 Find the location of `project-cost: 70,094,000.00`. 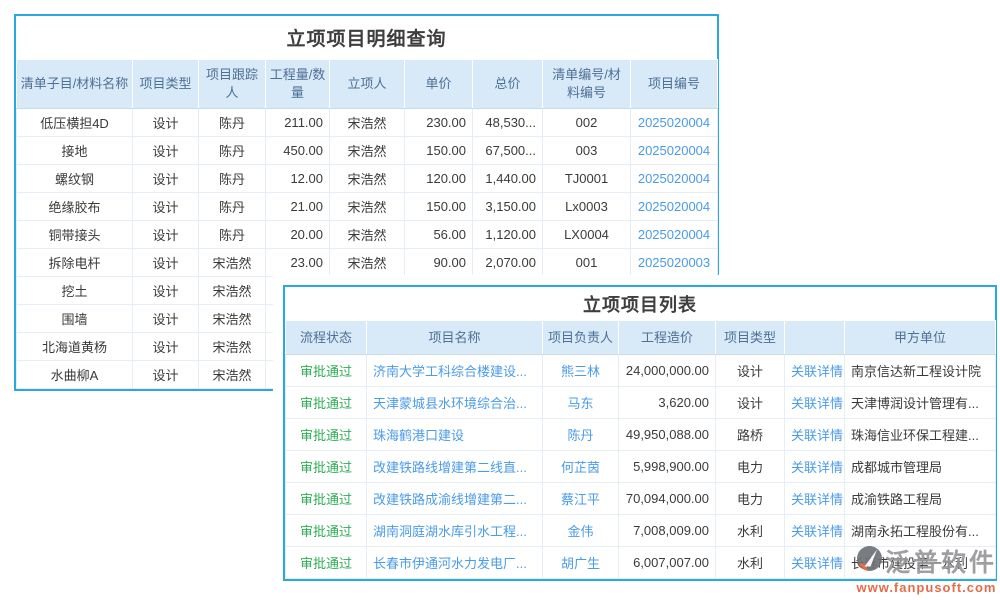

project-cost: 70,094,000.00 is located at coordinates (667, 498).